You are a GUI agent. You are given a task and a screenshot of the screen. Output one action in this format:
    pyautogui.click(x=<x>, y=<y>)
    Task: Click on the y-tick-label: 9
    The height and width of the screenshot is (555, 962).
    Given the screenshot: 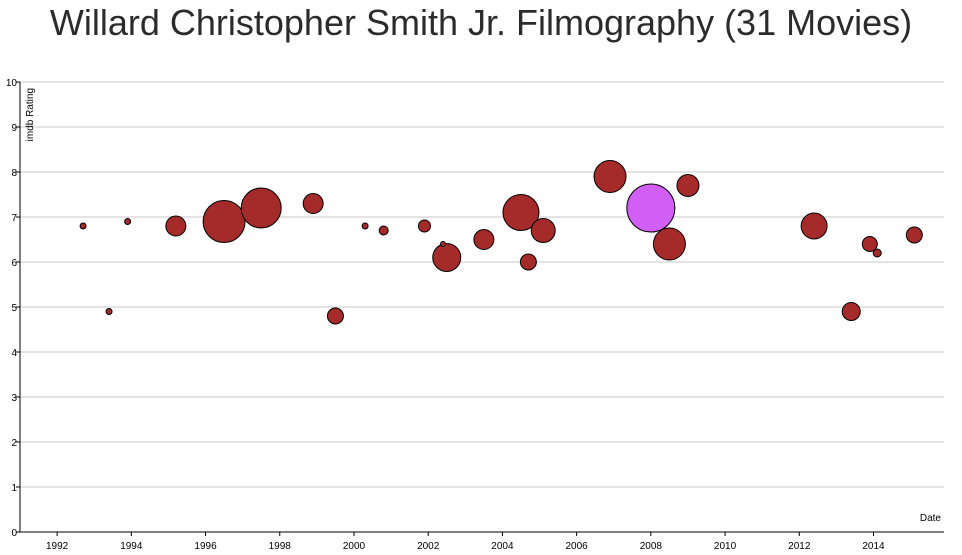 What is the action you would take?
    pyautogui.click(x=14, y=128)
    